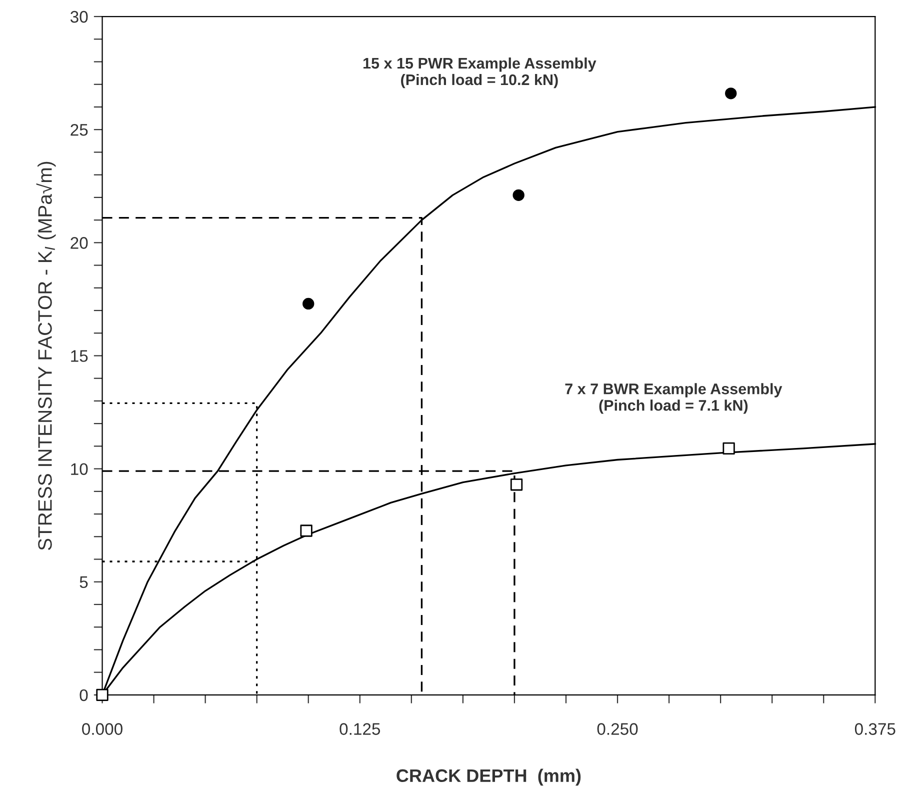 This screenshot has width=905, height=787. I want to click on y-tick-label: 20, so click(79, 243).